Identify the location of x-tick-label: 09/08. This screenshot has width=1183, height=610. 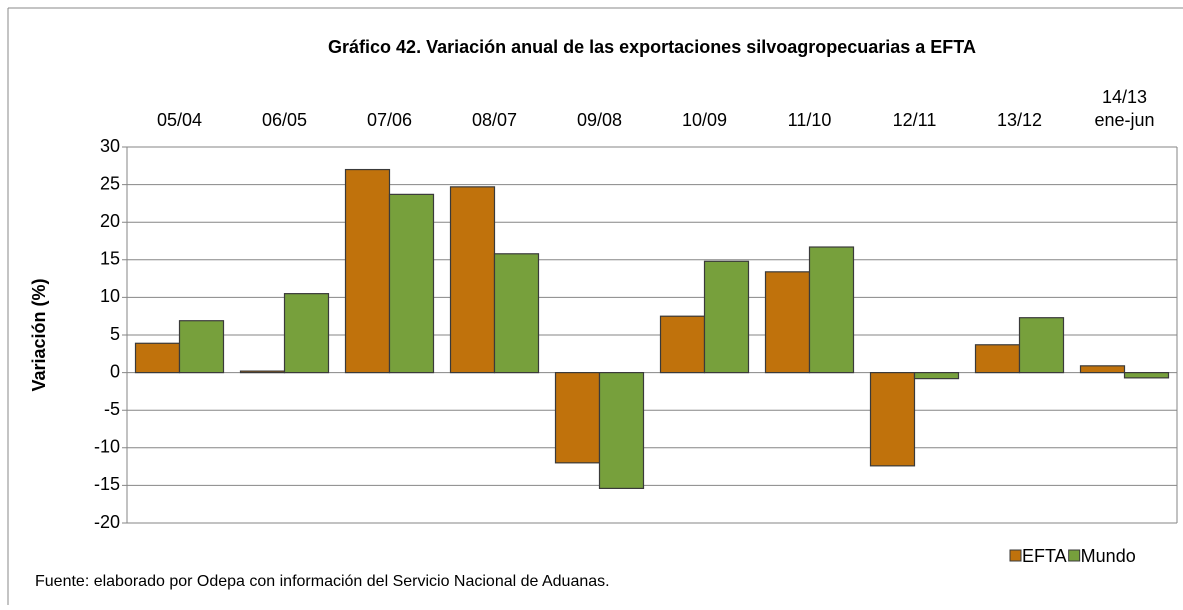
(599, 120).